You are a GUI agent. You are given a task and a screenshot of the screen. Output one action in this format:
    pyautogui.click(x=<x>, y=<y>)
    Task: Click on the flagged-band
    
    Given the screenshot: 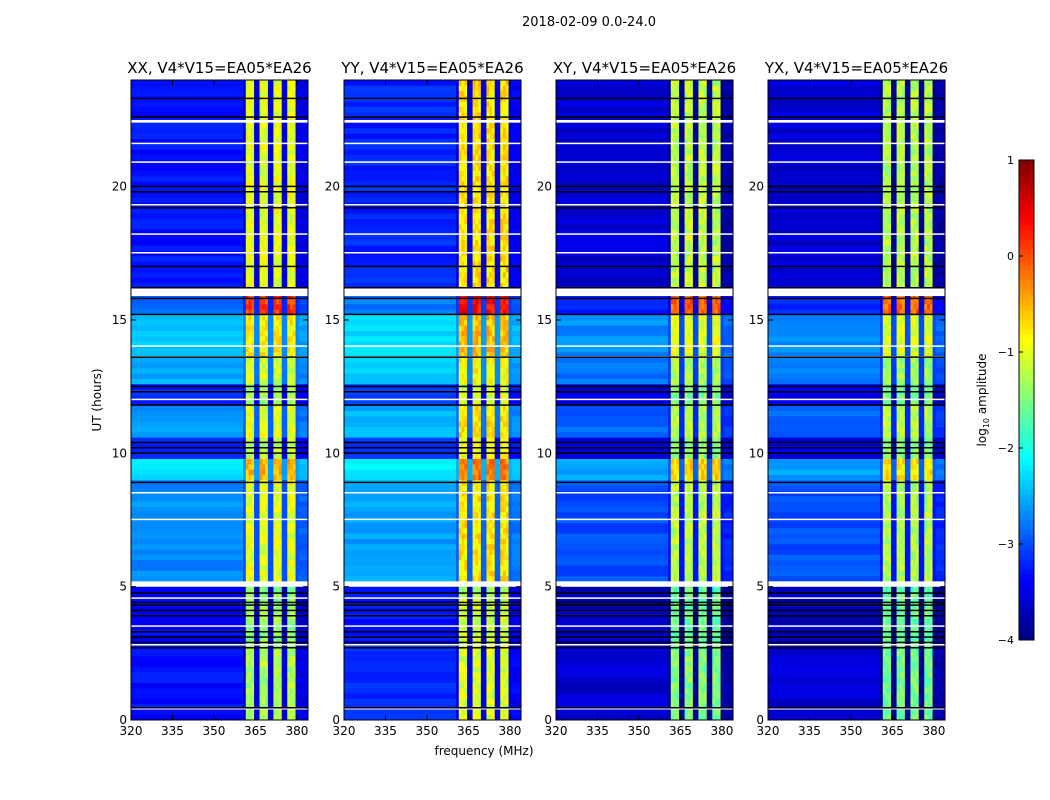 What is the action you would take?
    pyautogui.click(x=219, y=519)
    